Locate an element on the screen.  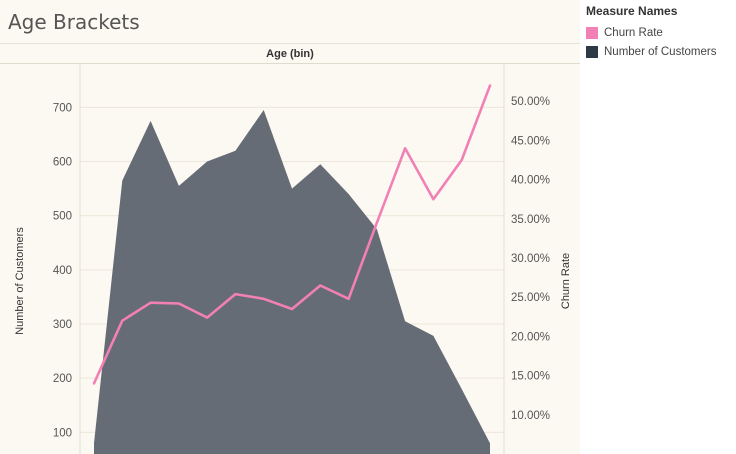
right-tick-label-4: 30.00% is located at coordinates (530, 259).